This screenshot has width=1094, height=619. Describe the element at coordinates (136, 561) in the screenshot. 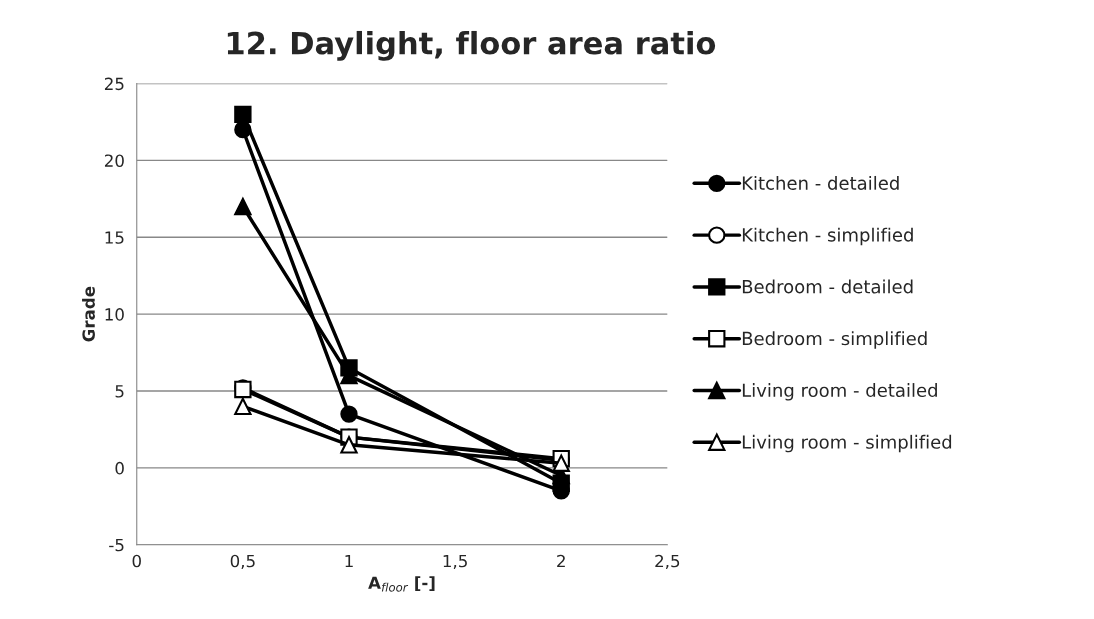

I see `x-tick-label: 0` at that location.